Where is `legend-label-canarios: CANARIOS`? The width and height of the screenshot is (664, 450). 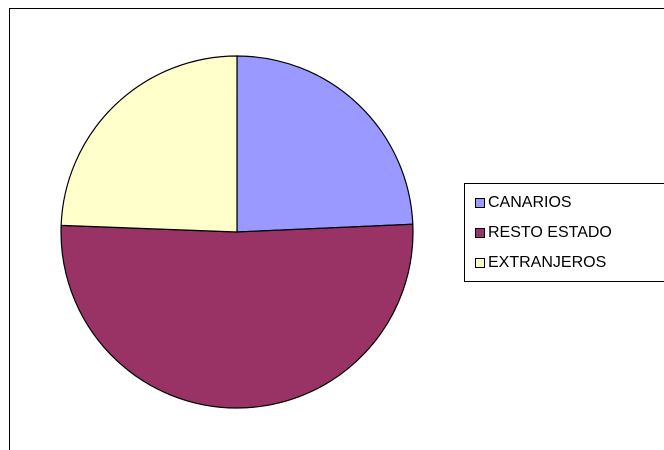 legend-label-canarios: CANARIOS is located at coordinates (530, 202).